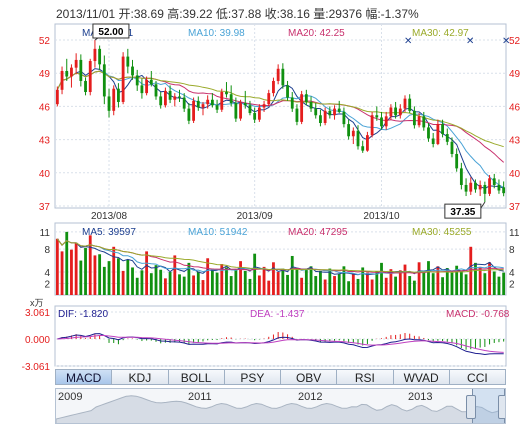 This screenshot has height=432, width=523. Describe the element at coordinates (45, 107) in the screenshot. I see `price-tick-left: 46` at that location.